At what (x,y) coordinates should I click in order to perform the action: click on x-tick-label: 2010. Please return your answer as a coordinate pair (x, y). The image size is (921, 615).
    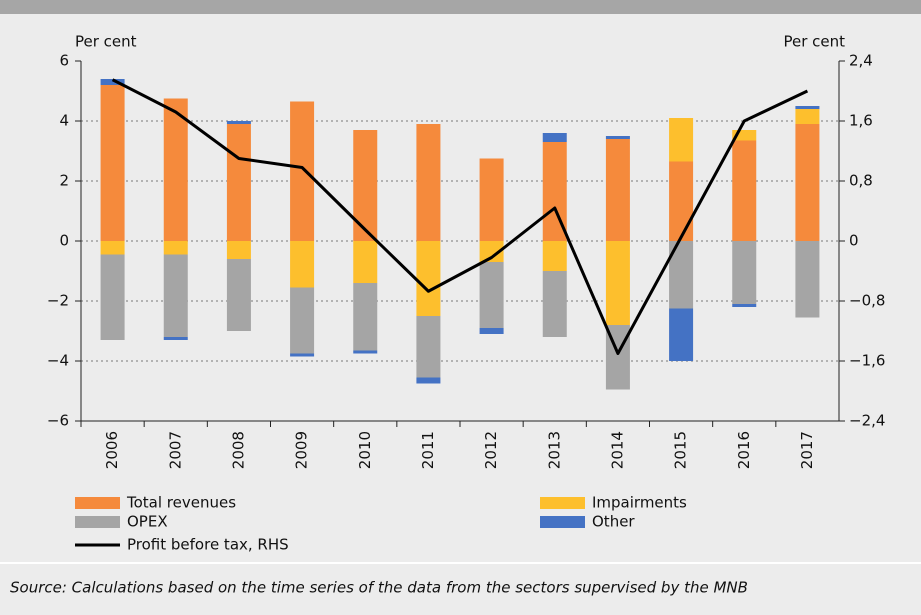
    Looking at the image, I should click on (365, 450).